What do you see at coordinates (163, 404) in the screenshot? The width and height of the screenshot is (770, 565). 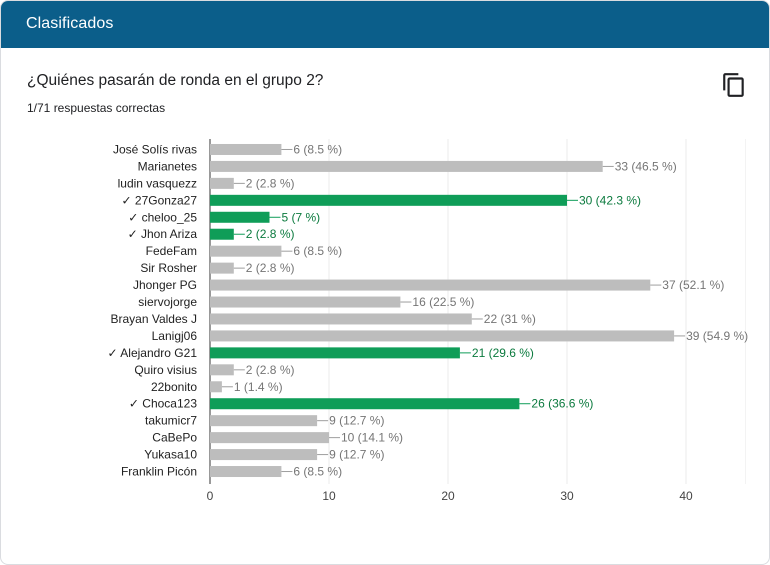 I see `category-label: ✓ Choca123` at bounding box center [163, 404].